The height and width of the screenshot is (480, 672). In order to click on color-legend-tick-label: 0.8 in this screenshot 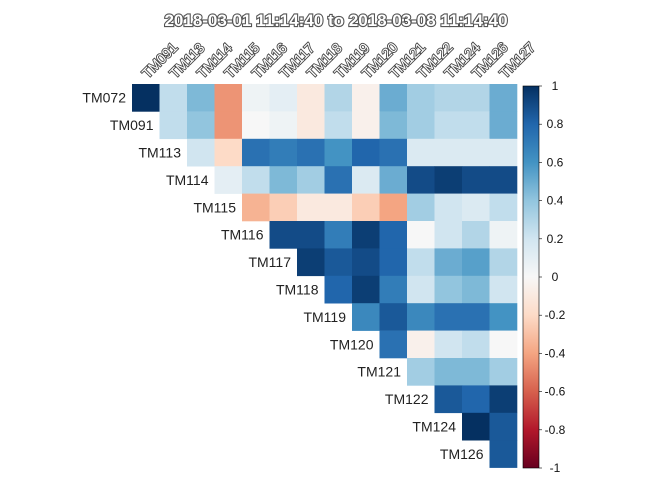, I will do `click(555, 124)`.